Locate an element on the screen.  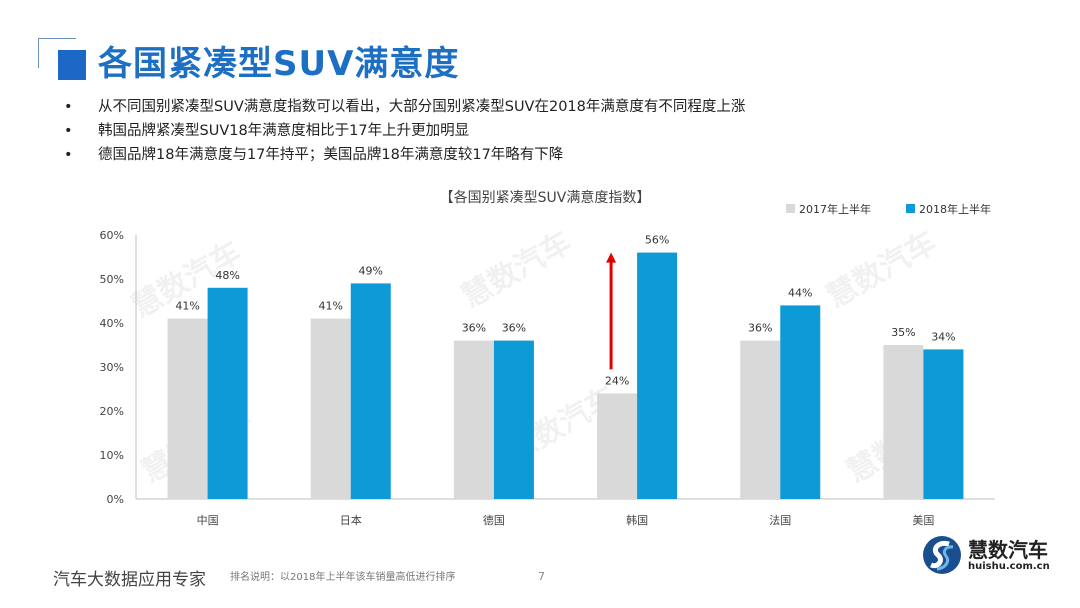
bullet-item: 德国品牌18年满意度与17年持平；美国品牌18年满意度较17年略有下降 is located at coordinates (402, 155).